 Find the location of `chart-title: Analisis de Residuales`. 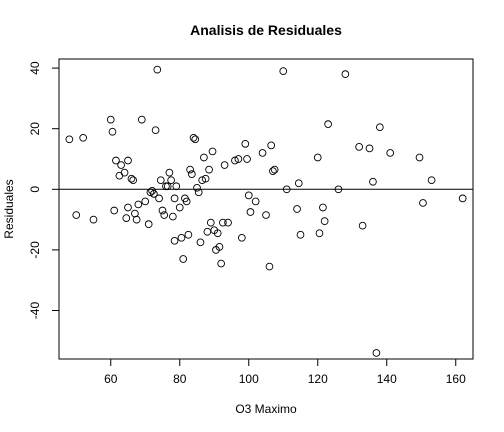

chart-title: Analisis de Residuales is located at coordinates (266, 30).